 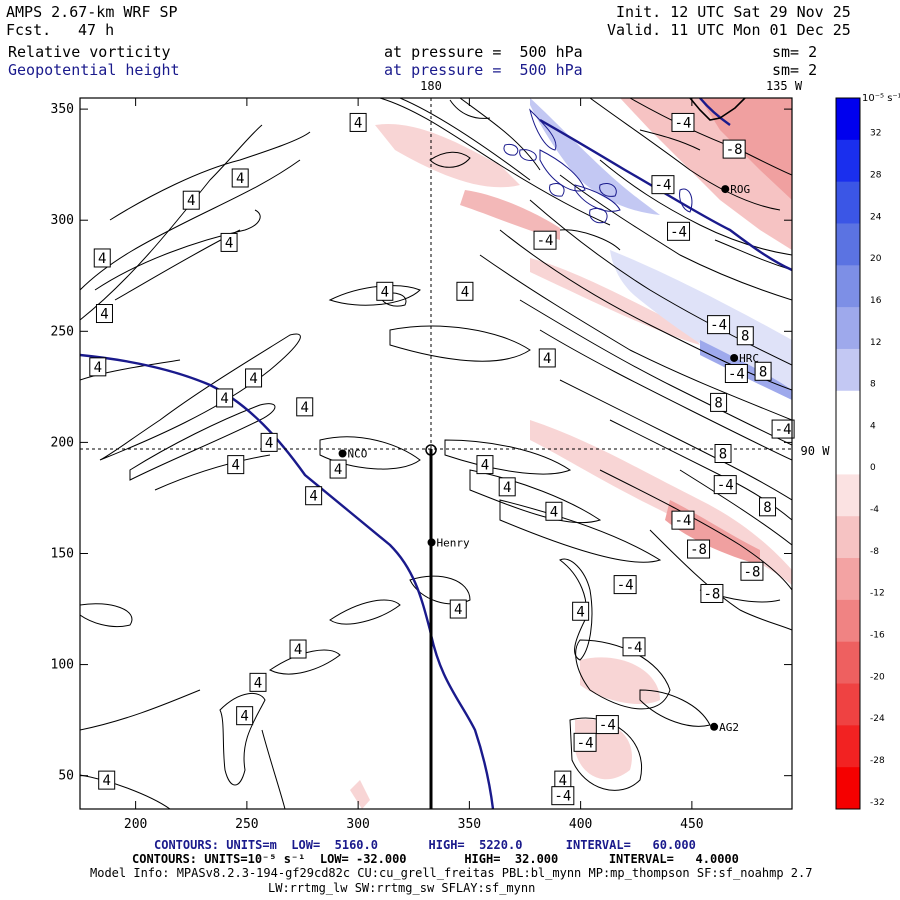 I want to click on colorbar-tick-label: 12, so click(x=875, y=343).